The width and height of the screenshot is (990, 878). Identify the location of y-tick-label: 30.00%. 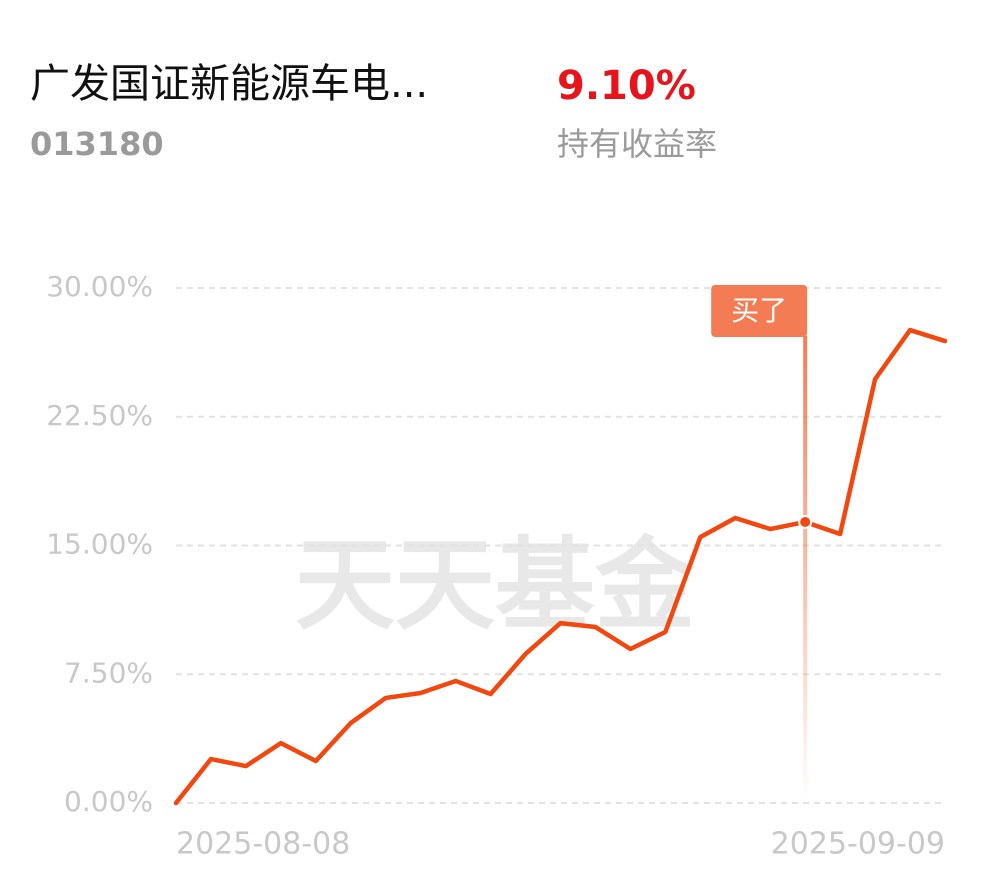
(99, 286).